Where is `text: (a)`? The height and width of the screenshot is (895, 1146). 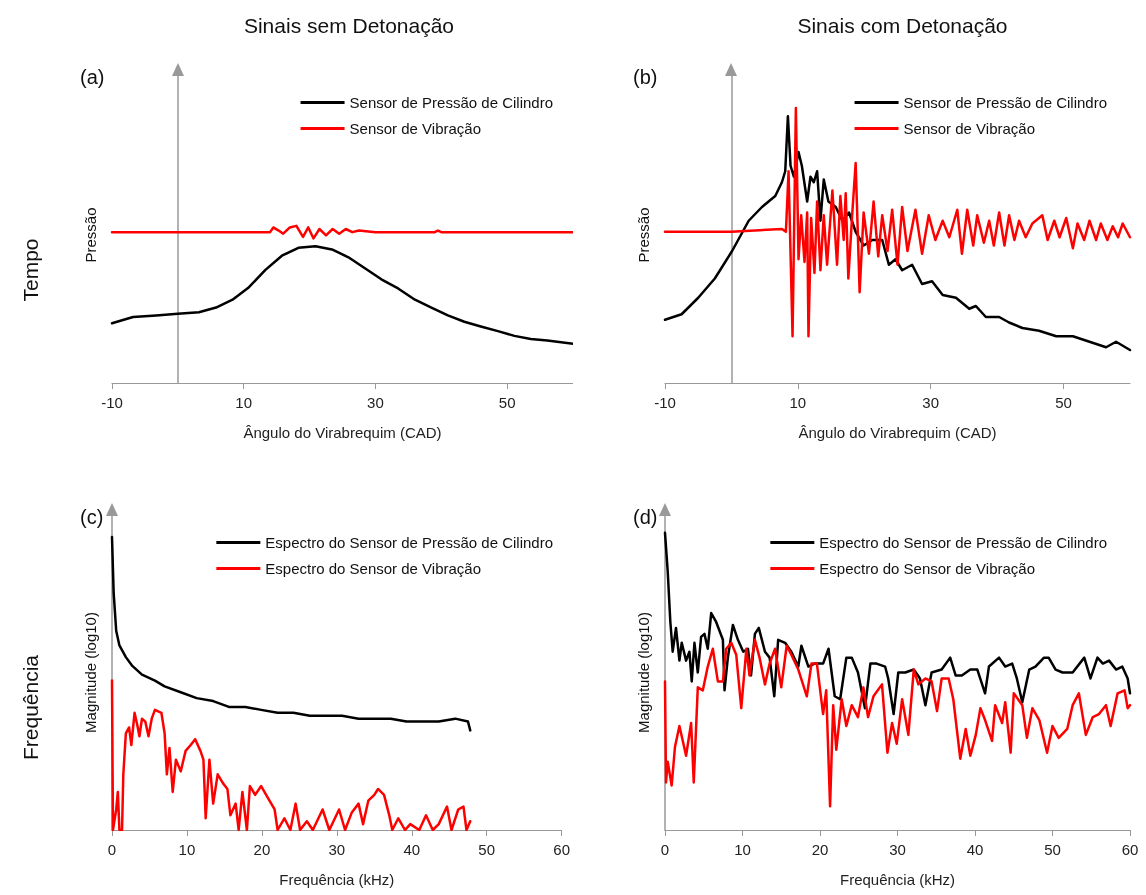
text: (a) is located at coordinates (92, 77).